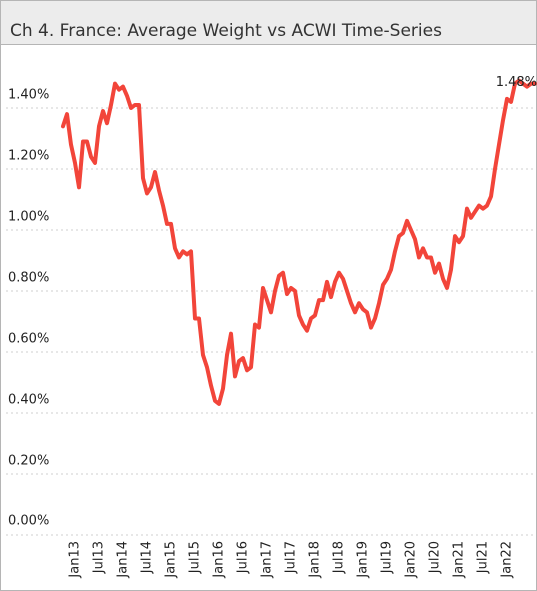 This screenshot has height=591, width=537. Describe the element at coordinates (171, 560) in the screenshot. I see `x-tick-label: Jan15` at that location.